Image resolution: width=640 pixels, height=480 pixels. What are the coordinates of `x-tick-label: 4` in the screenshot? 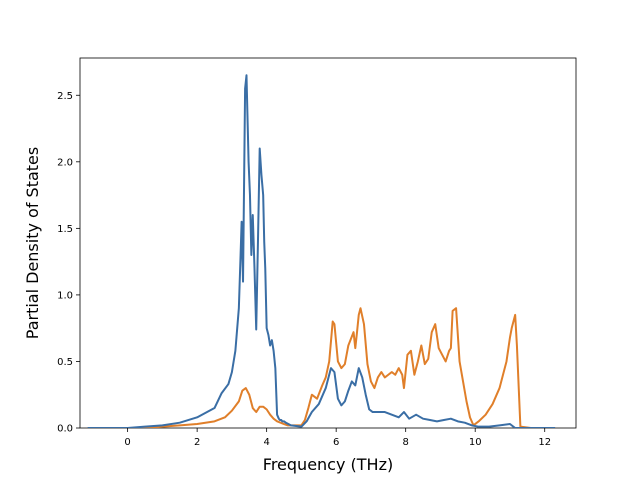 It's located at (266, 442).